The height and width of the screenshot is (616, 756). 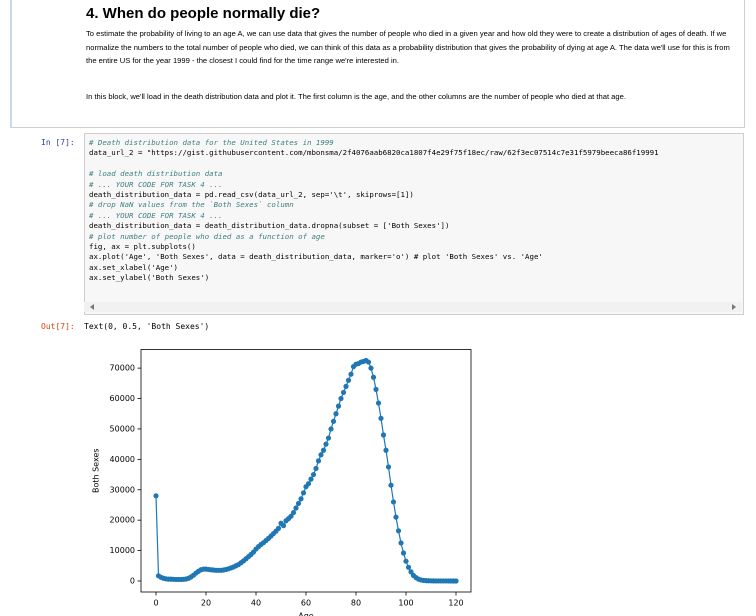 What do you see at coordinates (122, 368) in the screenshot?
I see `y-tick-label: 70000` at bounding box center [122, 368].